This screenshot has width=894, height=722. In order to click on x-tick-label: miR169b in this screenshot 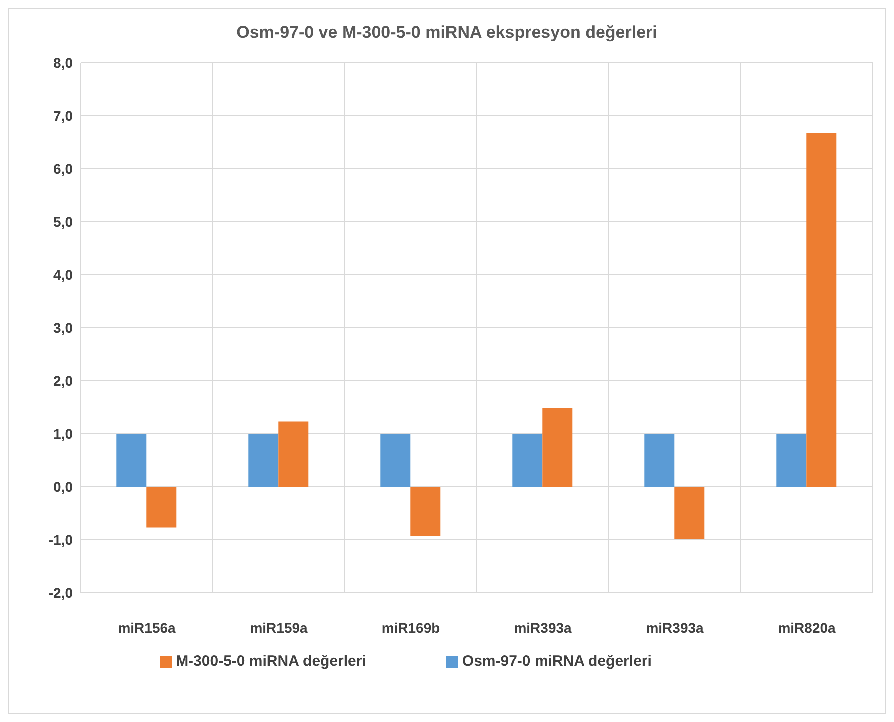, I will do `click(411, 628)`.